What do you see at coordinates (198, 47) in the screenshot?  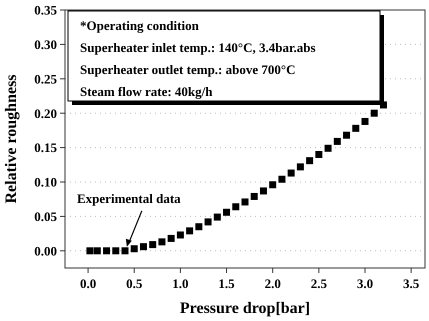 I see `annotation: Superheater inlet temp.: 140°C, 3.4bar.abs` at bounding box center [198, 47].